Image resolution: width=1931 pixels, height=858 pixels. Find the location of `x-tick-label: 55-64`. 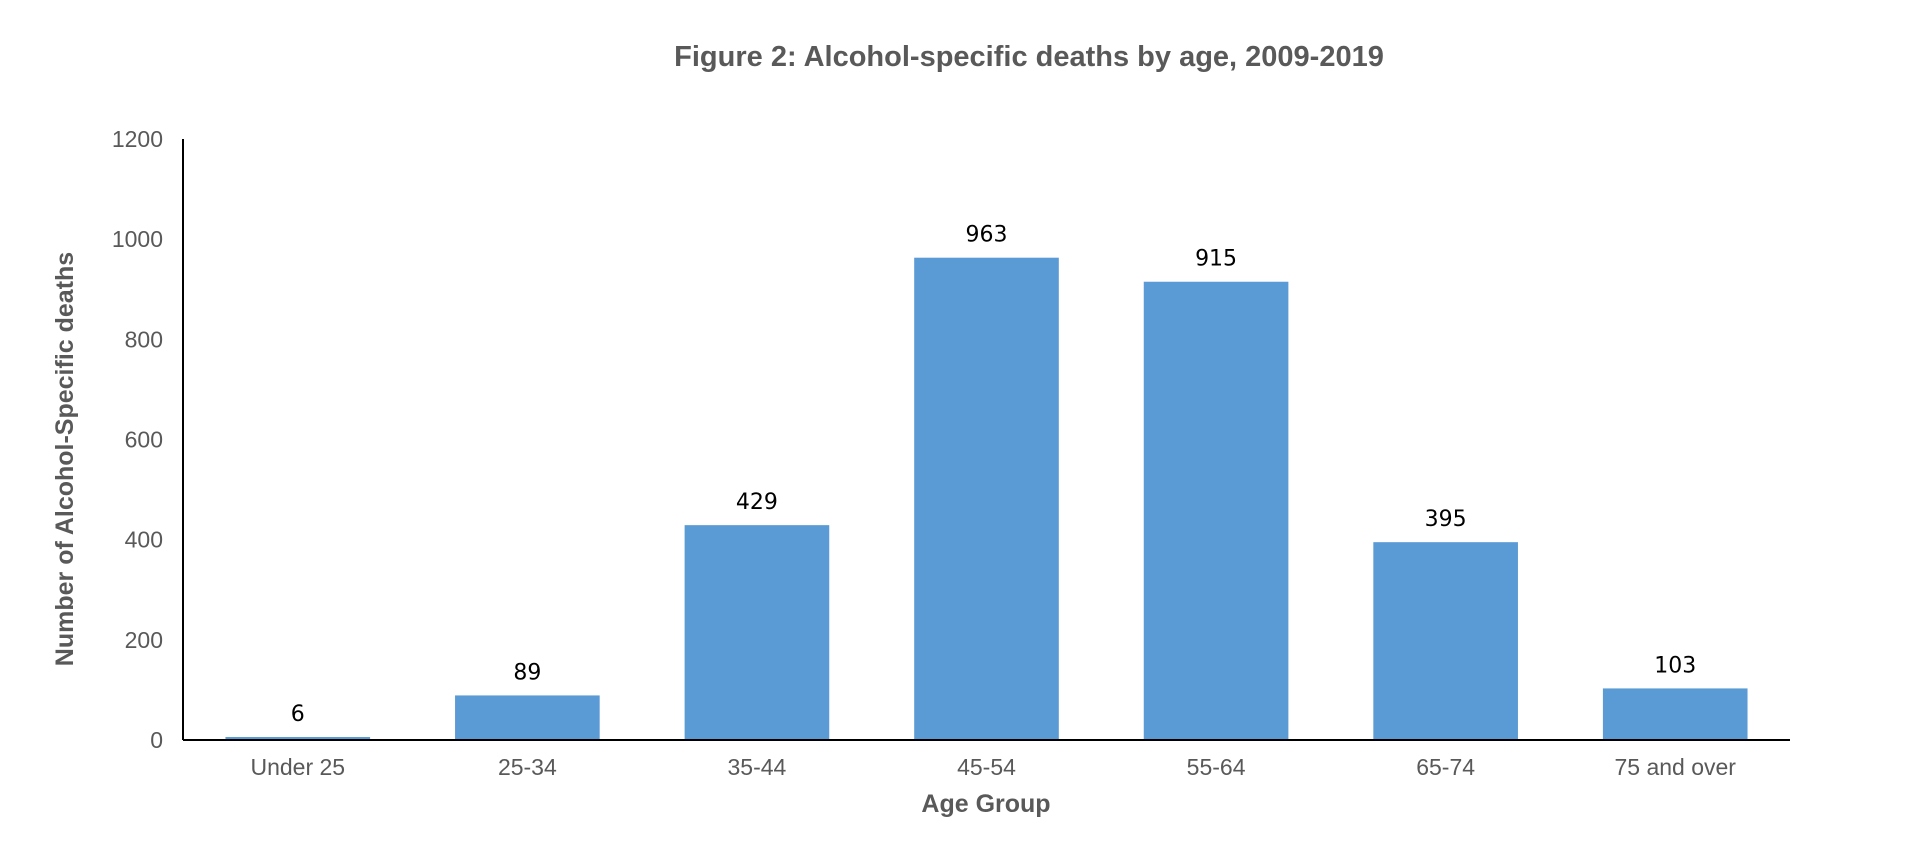

x-tick-label: 55-64 is located at coordinates (1216, 767).